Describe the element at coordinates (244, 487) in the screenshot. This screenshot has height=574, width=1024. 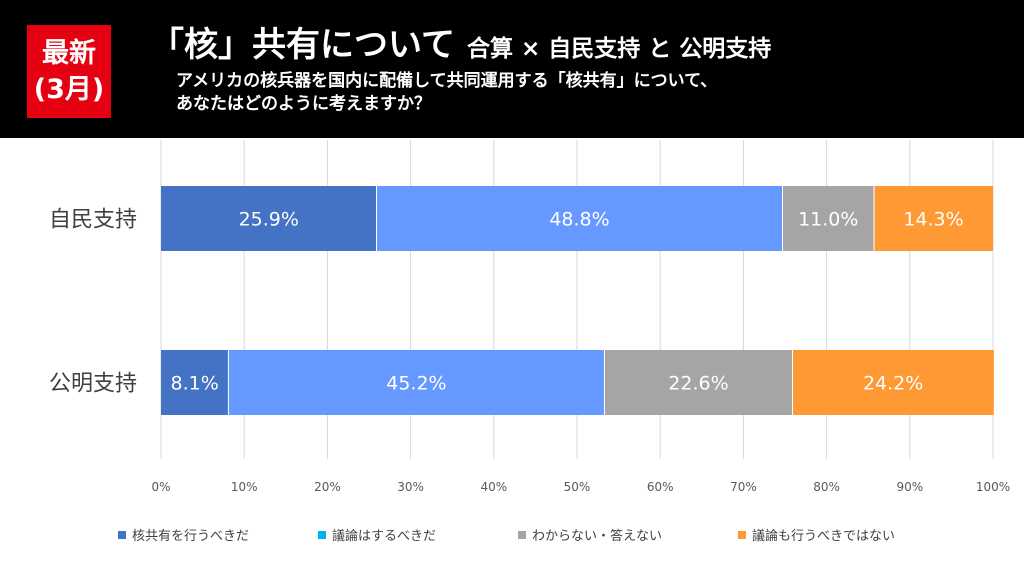
I see `x-tick-label: 10%` at that location.